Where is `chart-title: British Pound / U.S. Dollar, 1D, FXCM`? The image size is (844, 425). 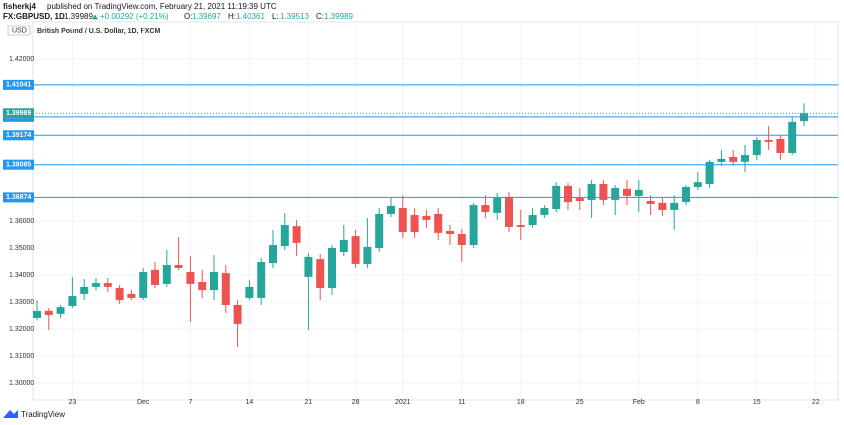 chart-title: British Pound / U.S. Dollar, 1D, FXCM is located at coordinates (98, 31).